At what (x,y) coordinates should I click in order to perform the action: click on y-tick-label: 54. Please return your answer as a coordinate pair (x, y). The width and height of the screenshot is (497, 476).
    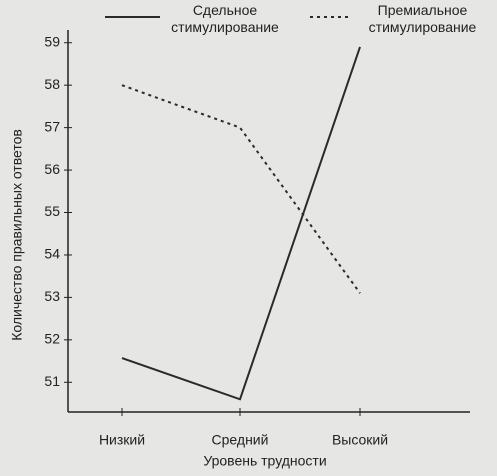
    Looking at the image, I should click on (52, 254).